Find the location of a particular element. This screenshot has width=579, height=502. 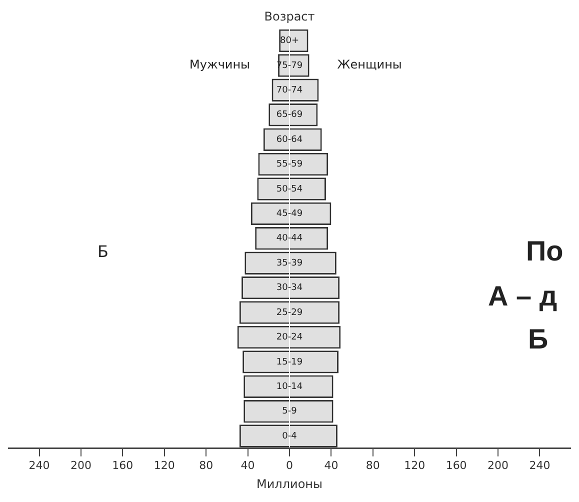

y-tick-label: 5-9 is located at coordinates (290, 411).